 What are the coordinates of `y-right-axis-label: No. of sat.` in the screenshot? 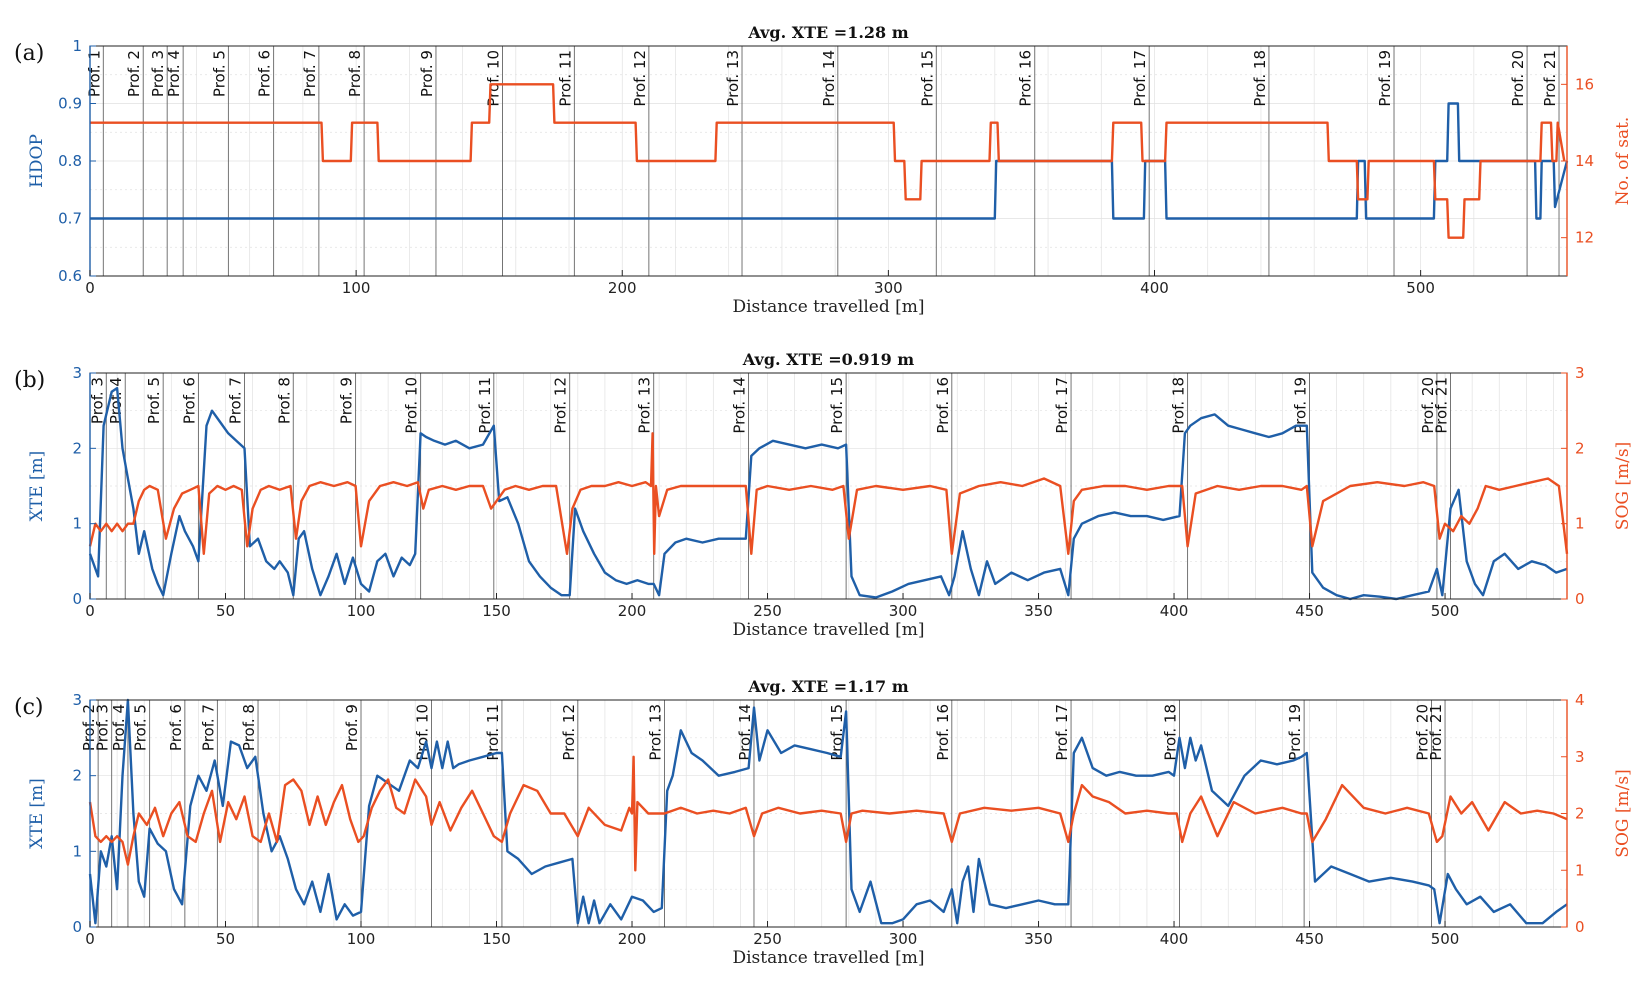 It's located at (1623, 161).